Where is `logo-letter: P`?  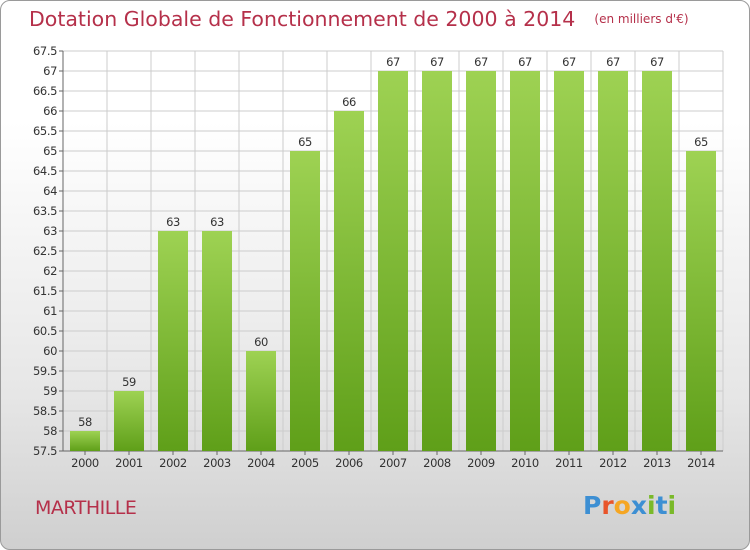 logo-letter: P is located at coordinates (592, 505).